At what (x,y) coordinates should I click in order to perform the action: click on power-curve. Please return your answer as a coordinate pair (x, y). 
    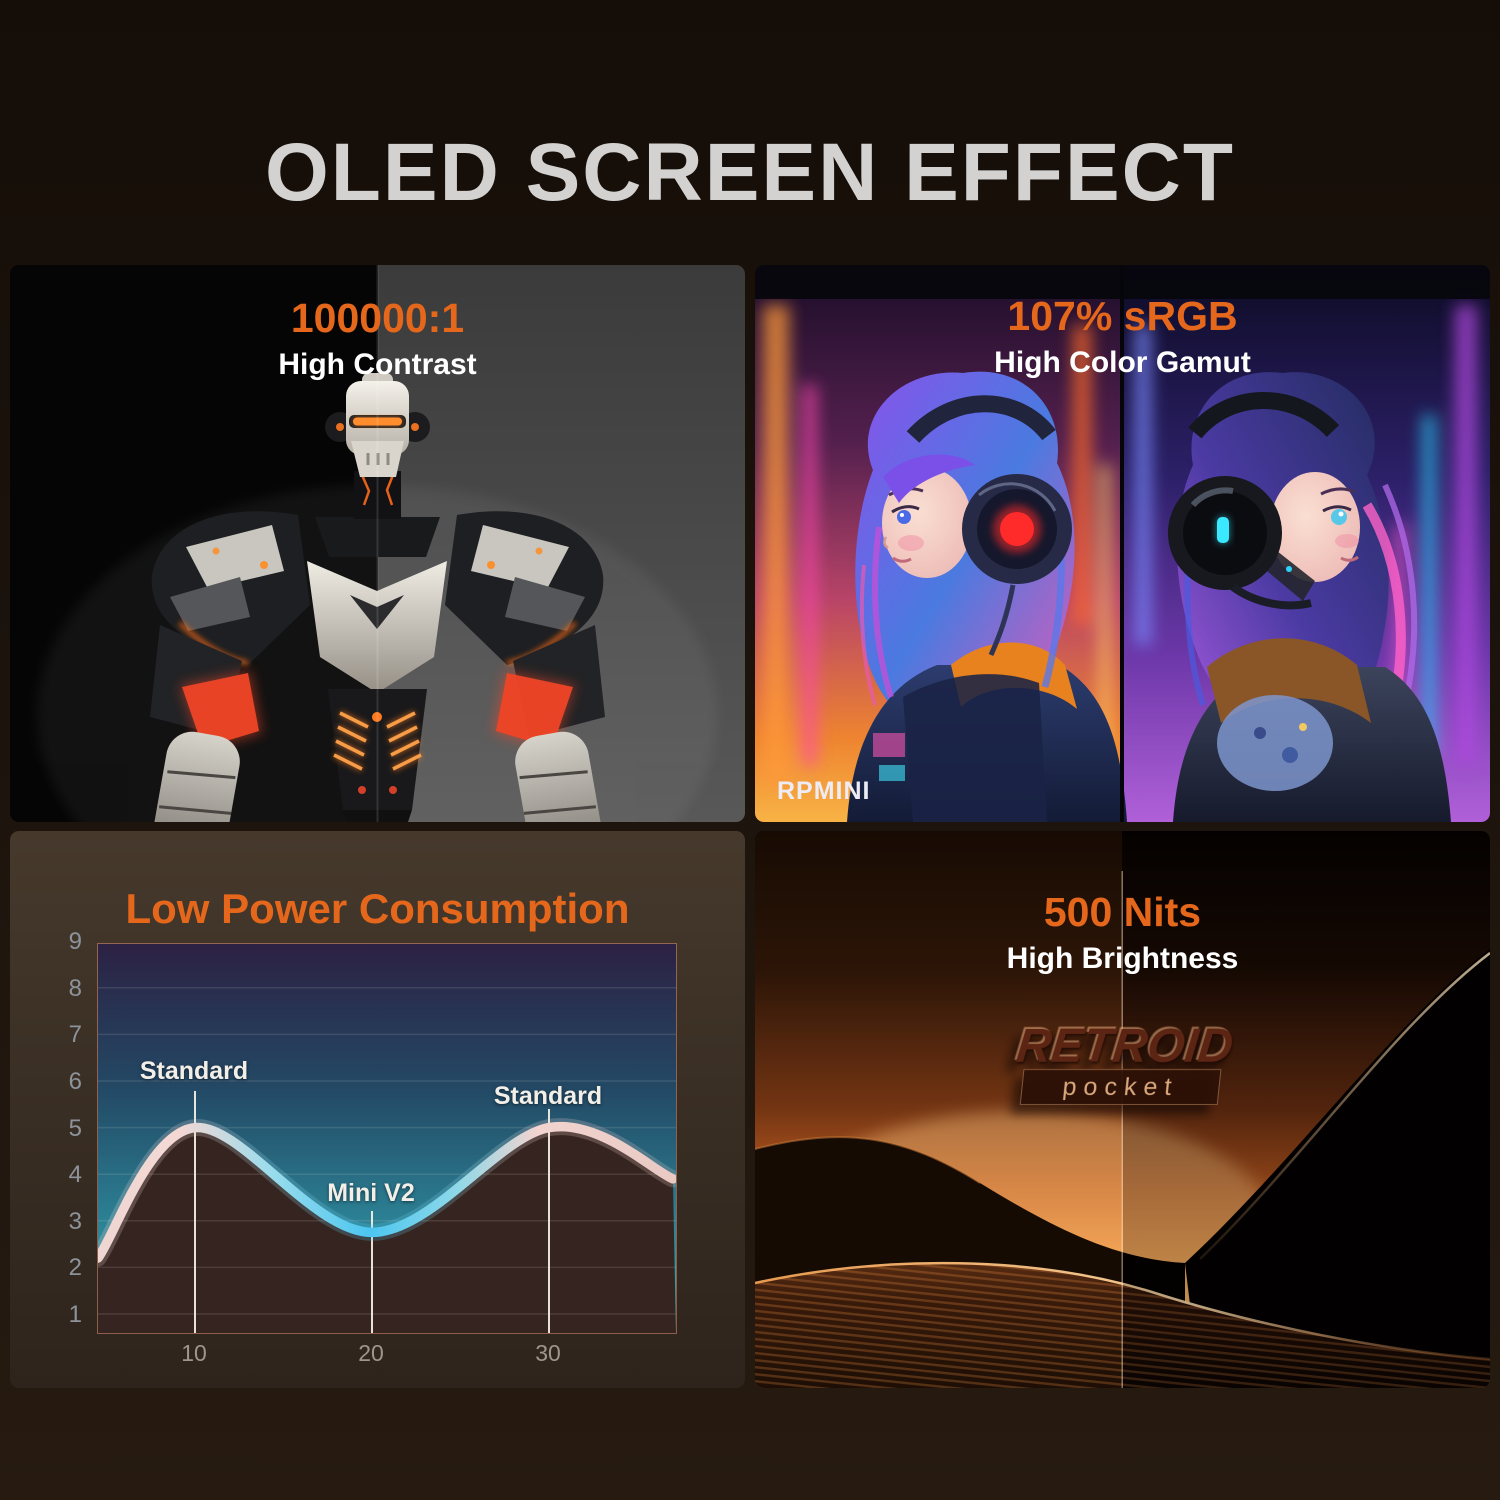
    Looking at the image, I should click on (387, 1192).